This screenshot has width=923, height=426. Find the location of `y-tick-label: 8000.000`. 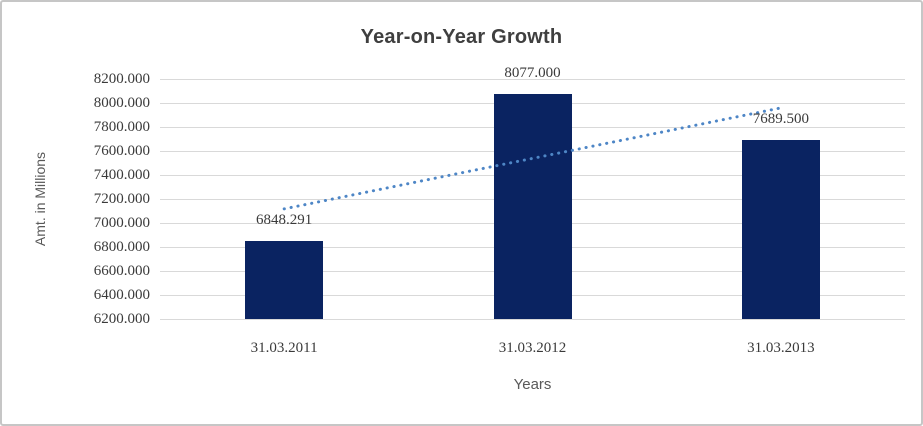

y-tick-label: 8000.000 is located at coordinates (121, 103).